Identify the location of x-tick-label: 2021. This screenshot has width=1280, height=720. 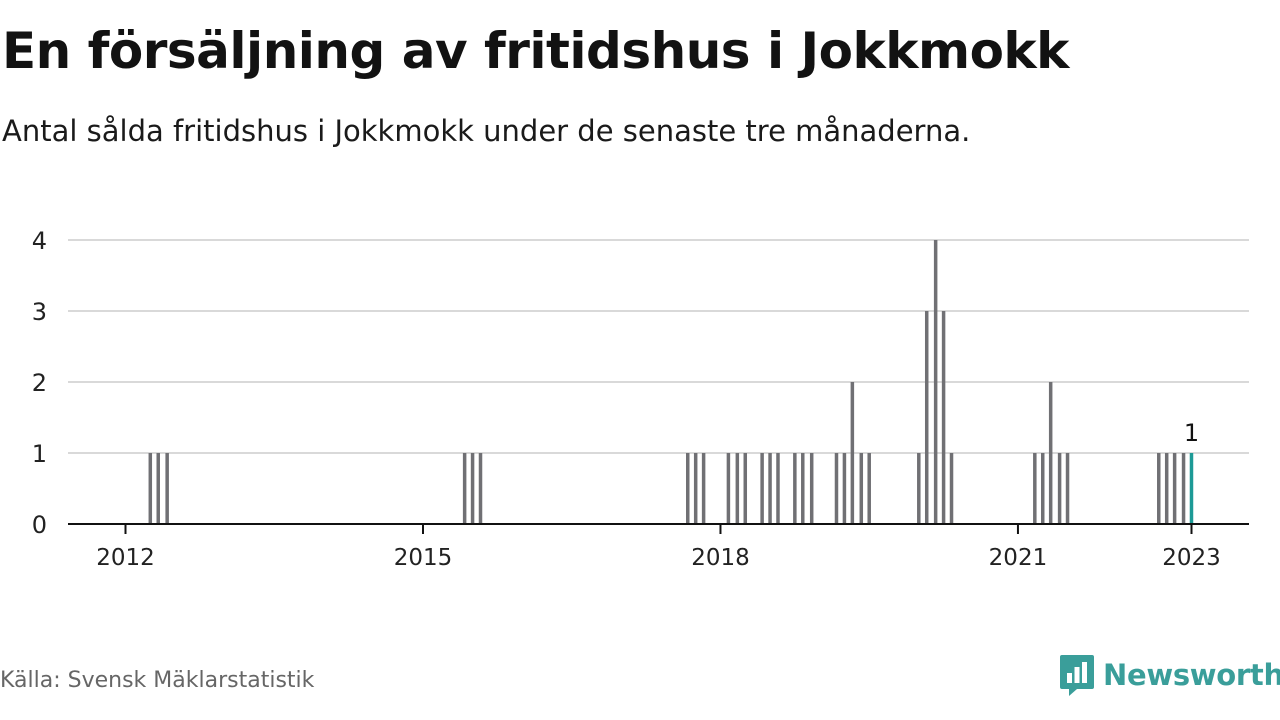
(1018, 558).